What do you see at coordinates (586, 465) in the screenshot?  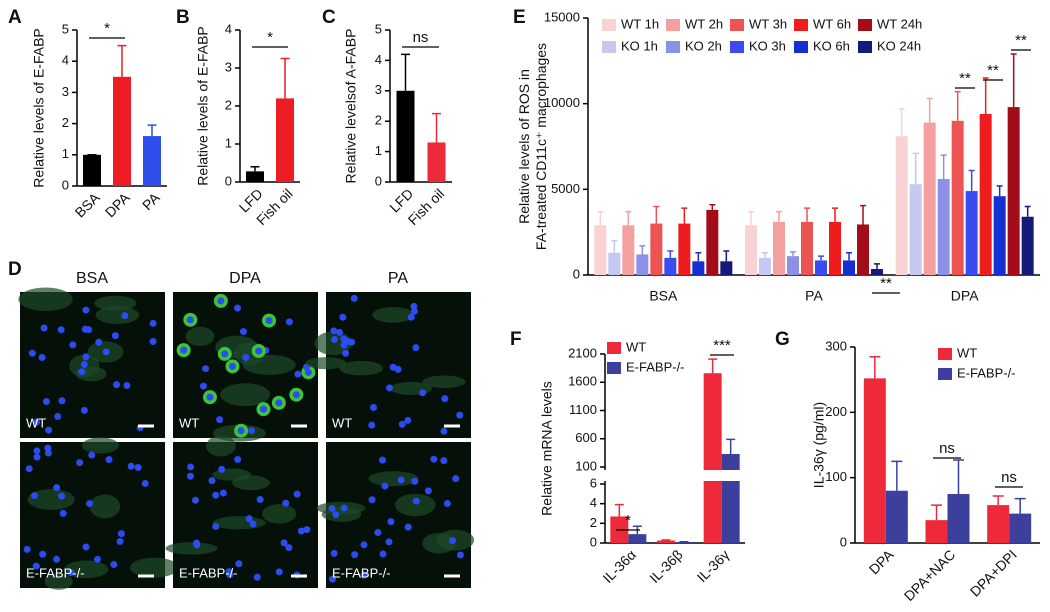 I see `y-tick-label: 100` at bounding box center [586, 465].